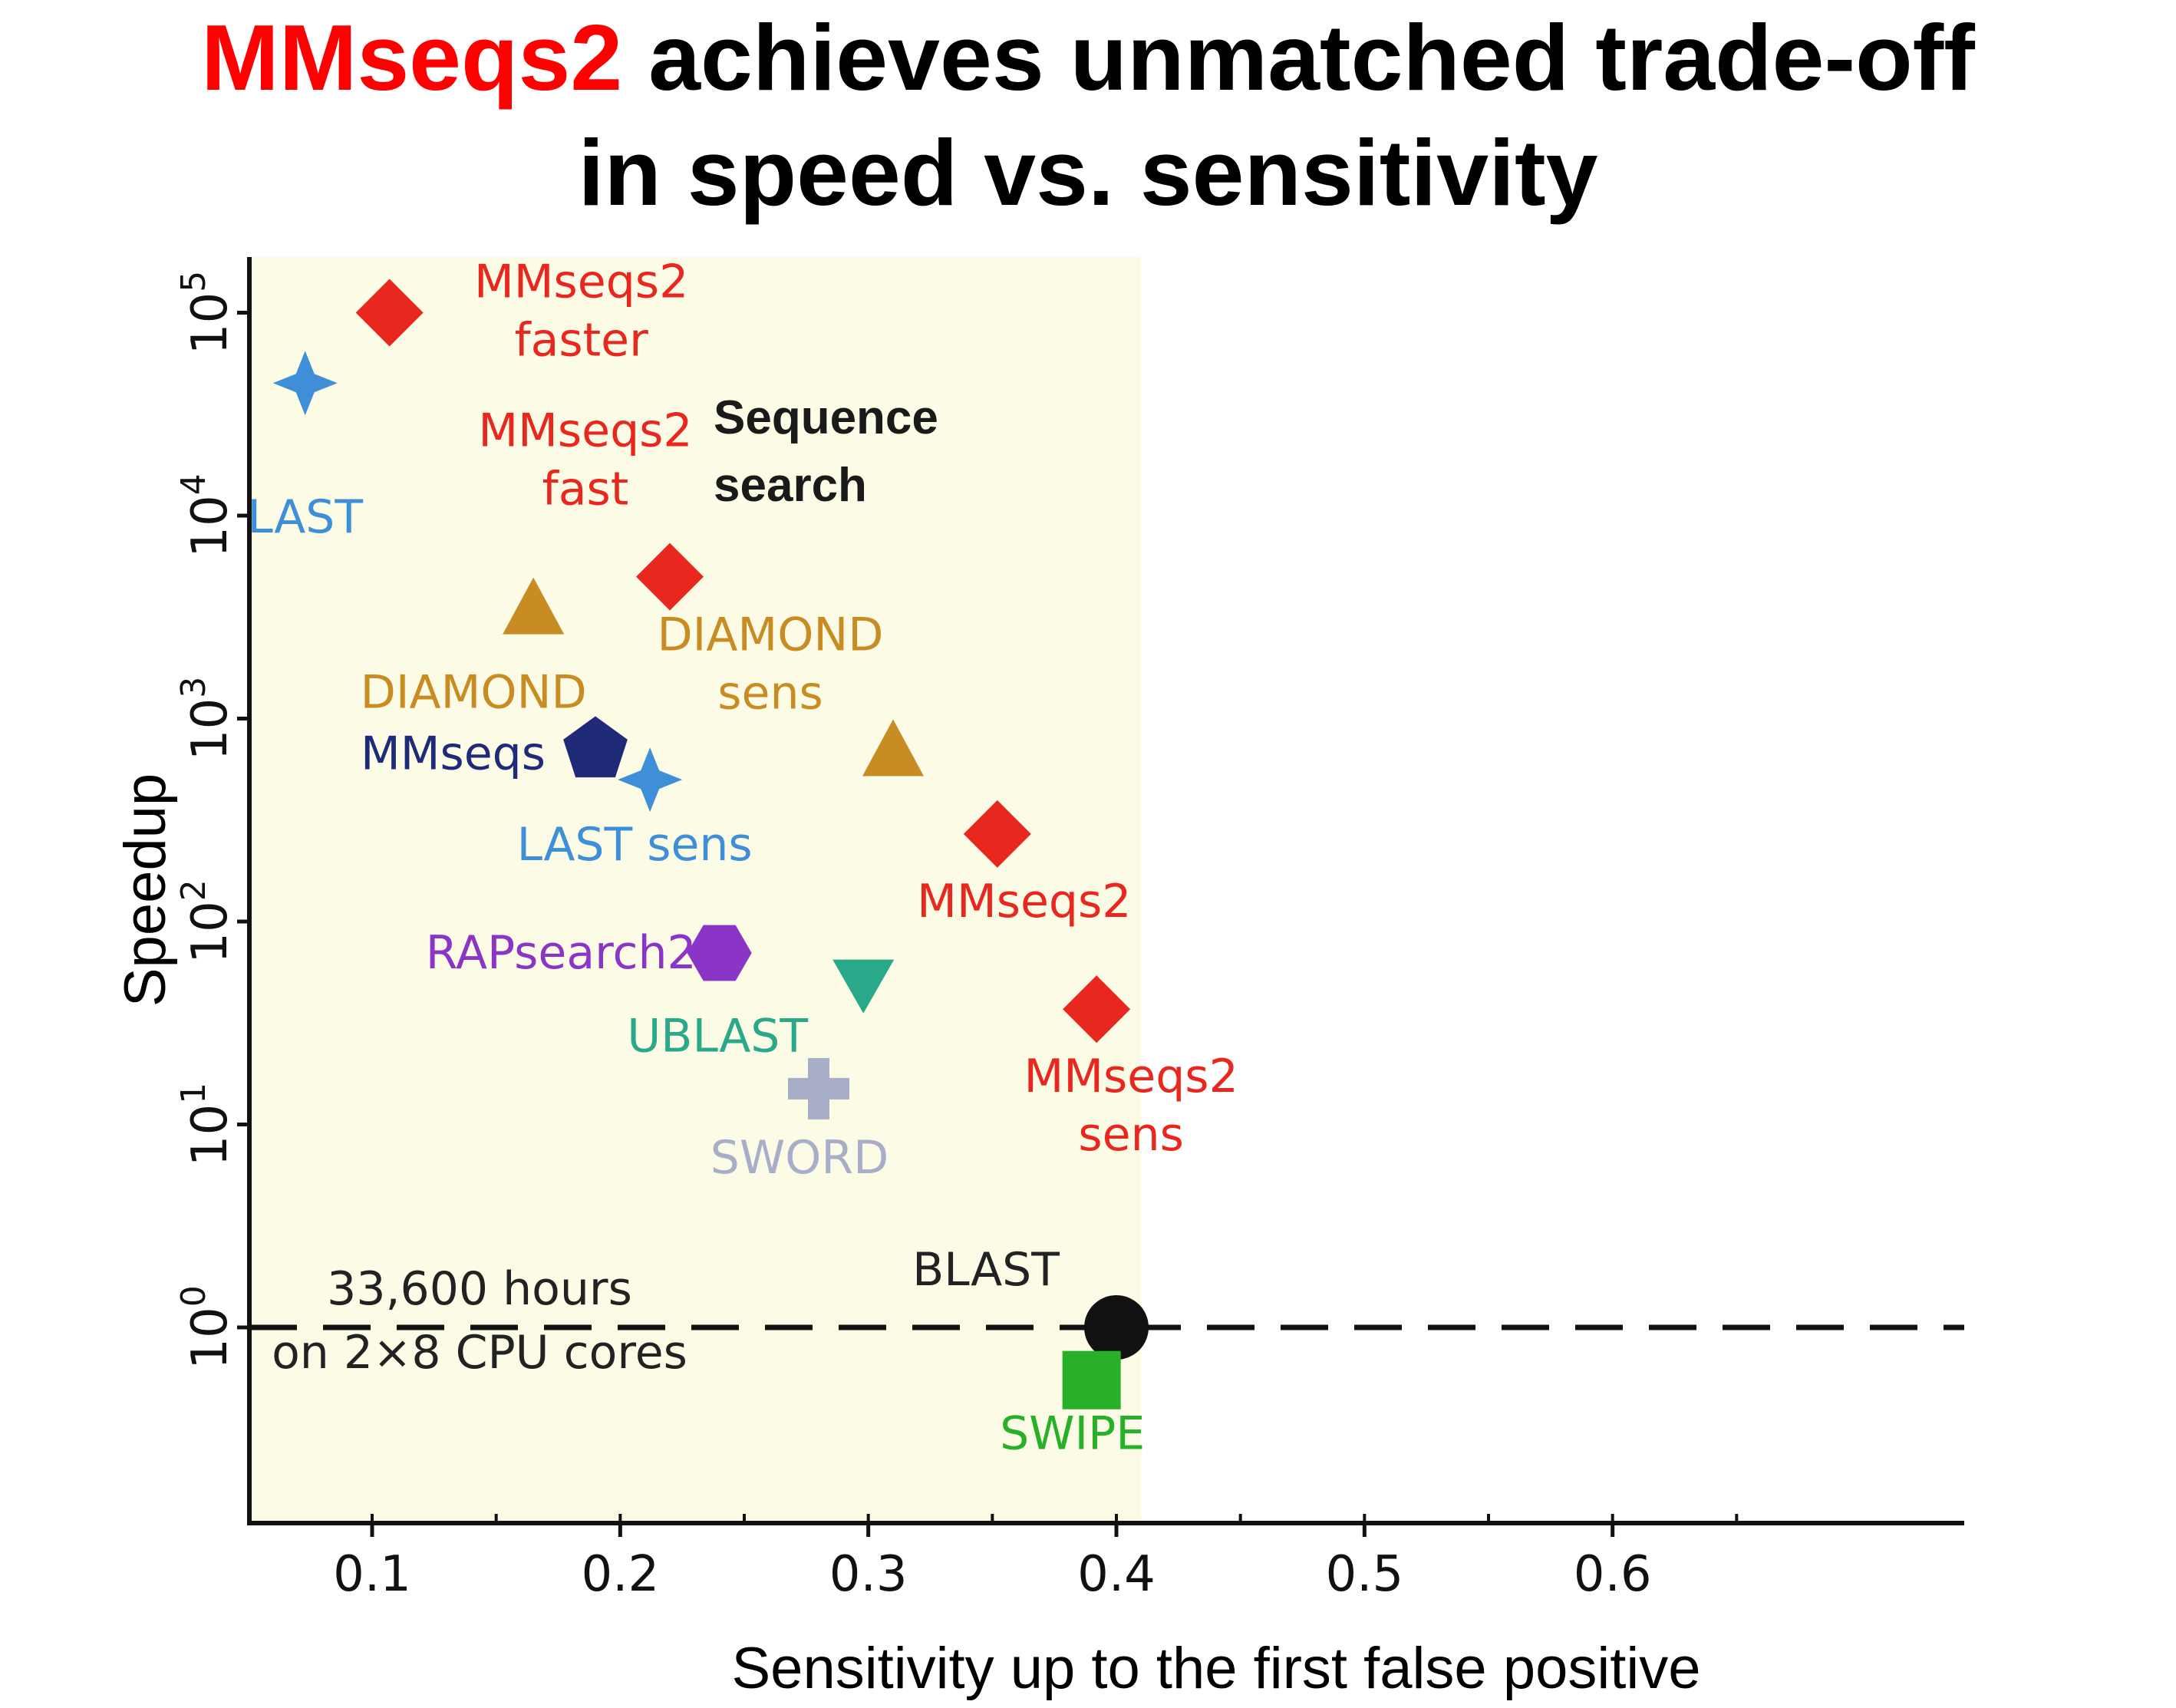 This screenshot has height=1708, width=2176. I want to click on x-tick-label: 0.2, so click(620, 1575).